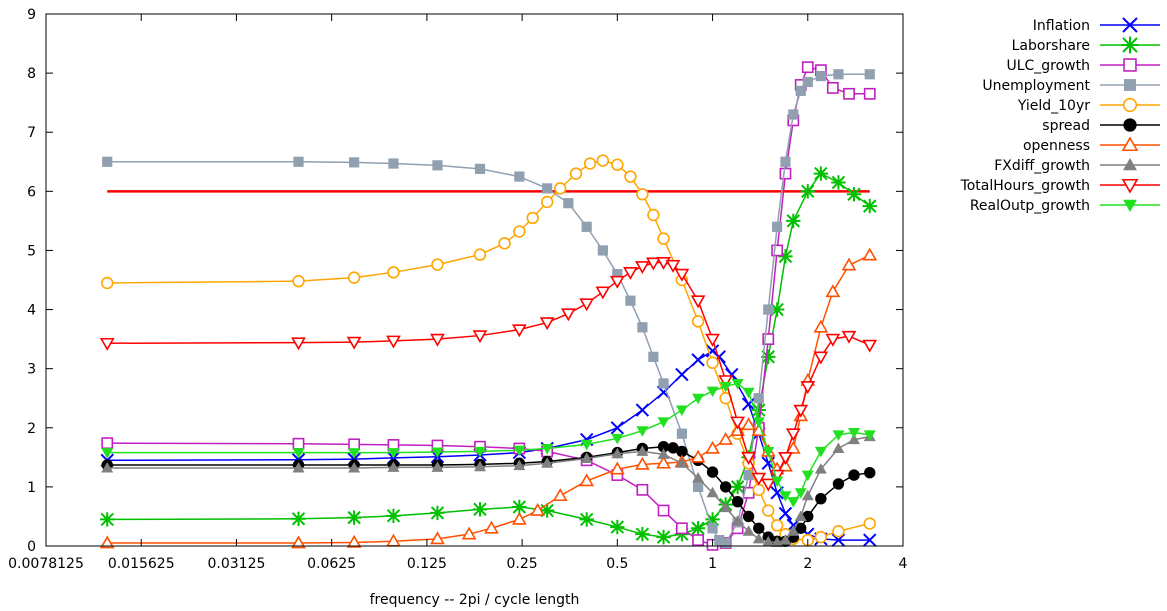  What do you see at coordinates (617, 564) in the screenshot?
I see `x-tick-label: 0.5` at bounding box center [617, 564].